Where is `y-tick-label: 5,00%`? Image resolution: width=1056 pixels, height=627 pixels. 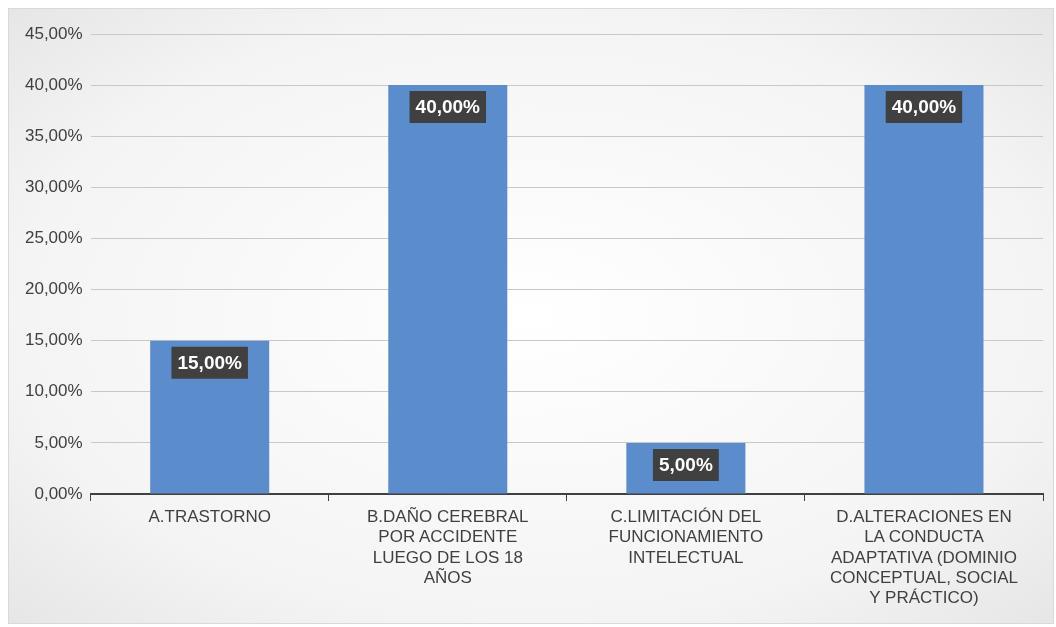 y-tick-label: 5,00% is located at coordinates (58, 442).